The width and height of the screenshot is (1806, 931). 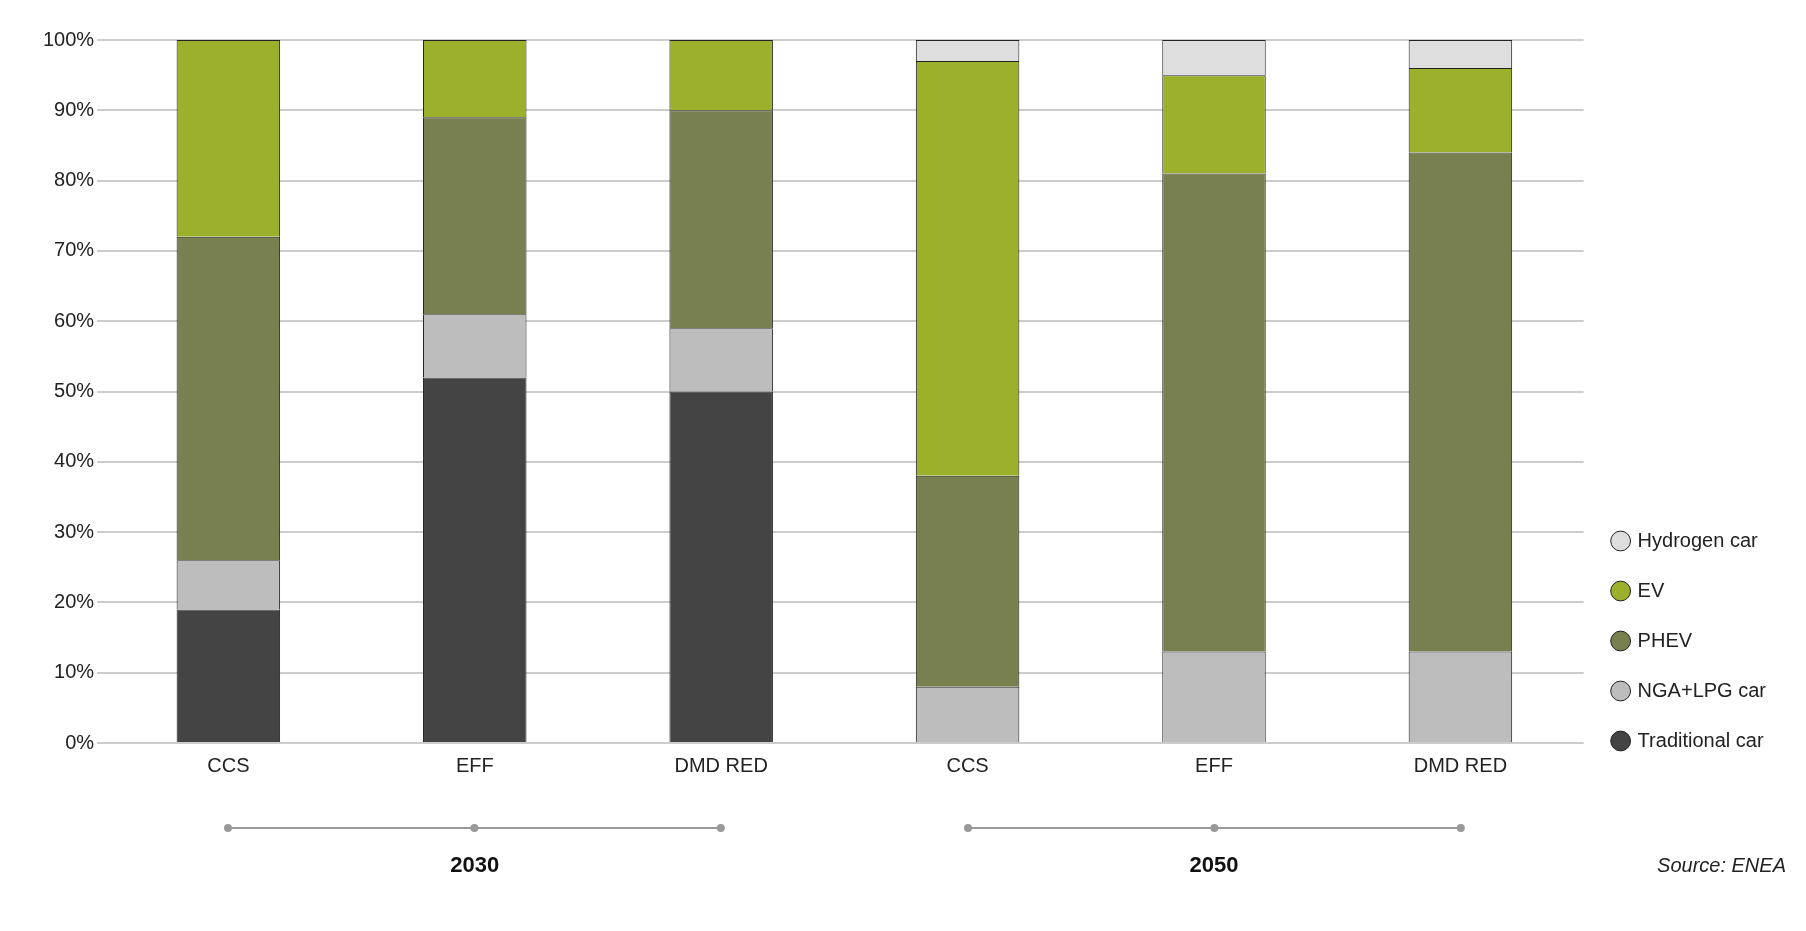 I want to click on legend-label: Traditional car, so click(x=1700, y=739).